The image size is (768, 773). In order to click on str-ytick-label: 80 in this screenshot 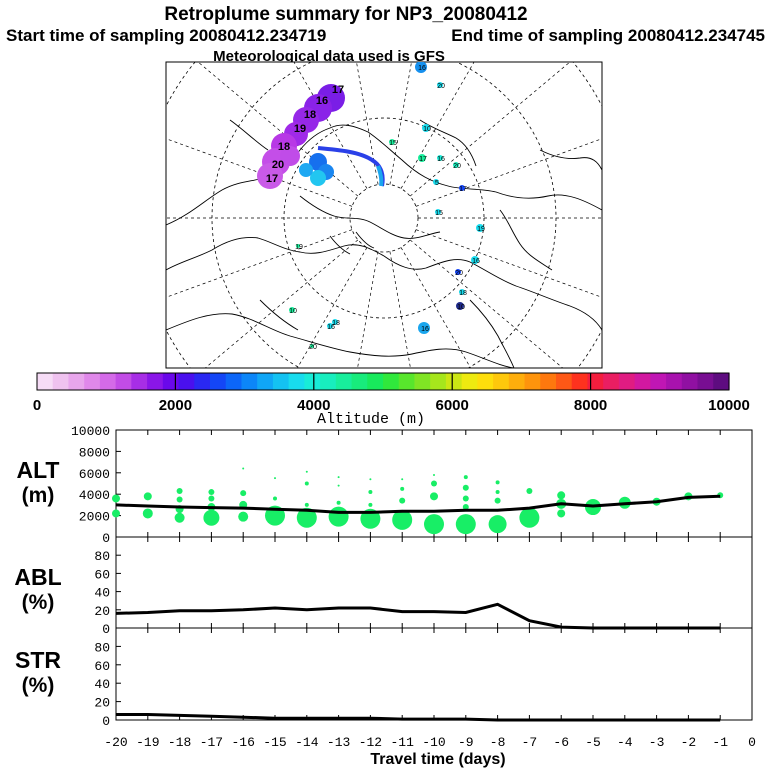, I will do `click(102, 647)`.